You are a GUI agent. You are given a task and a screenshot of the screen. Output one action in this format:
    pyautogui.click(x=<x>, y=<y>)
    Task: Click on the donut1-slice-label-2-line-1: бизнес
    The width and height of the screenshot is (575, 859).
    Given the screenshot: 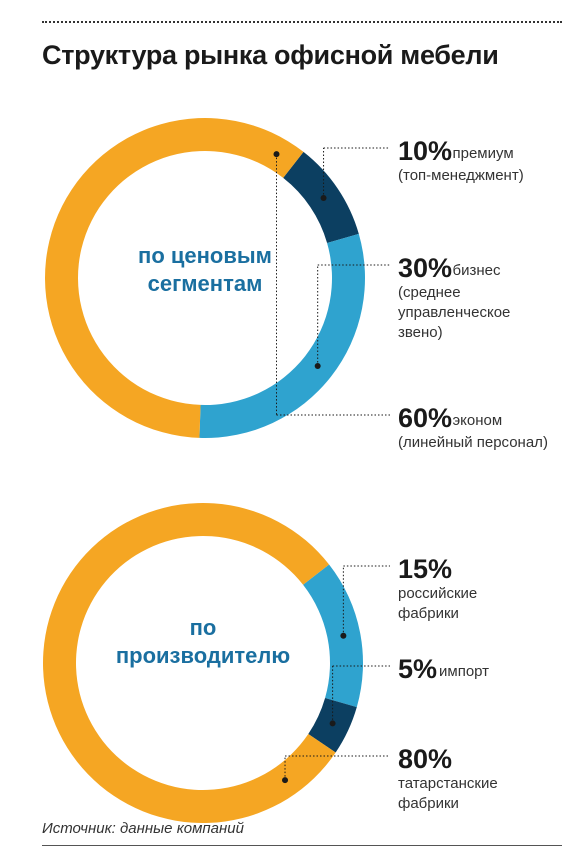 What is the action you would take?
    pyautogui.click(x=477, y=270)
    